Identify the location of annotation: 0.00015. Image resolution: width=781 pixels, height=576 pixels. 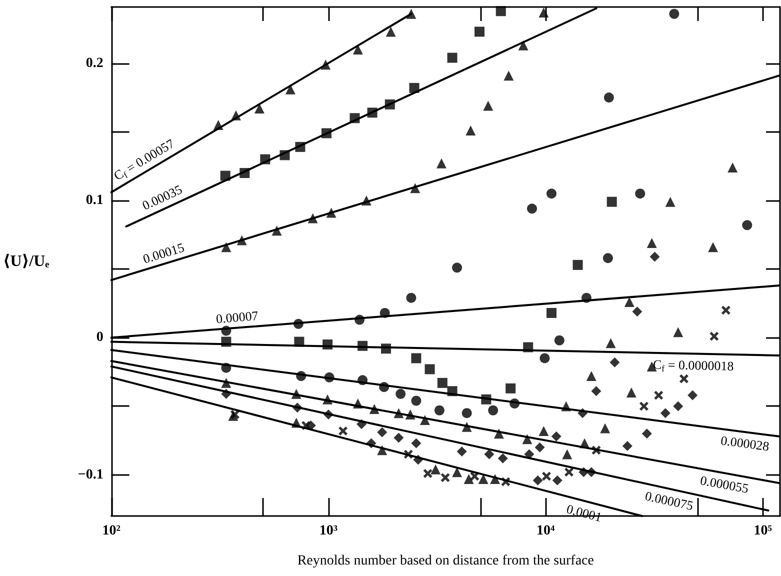
(163, 253).